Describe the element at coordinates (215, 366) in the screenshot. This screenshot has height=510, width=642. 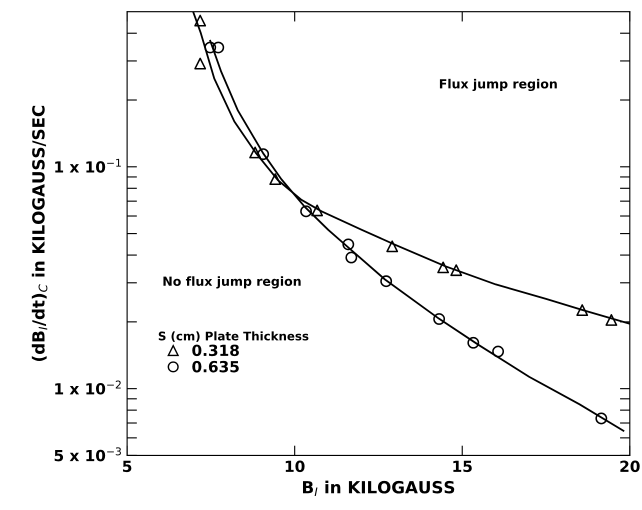
I see `legend-label: 0.635` at that location.